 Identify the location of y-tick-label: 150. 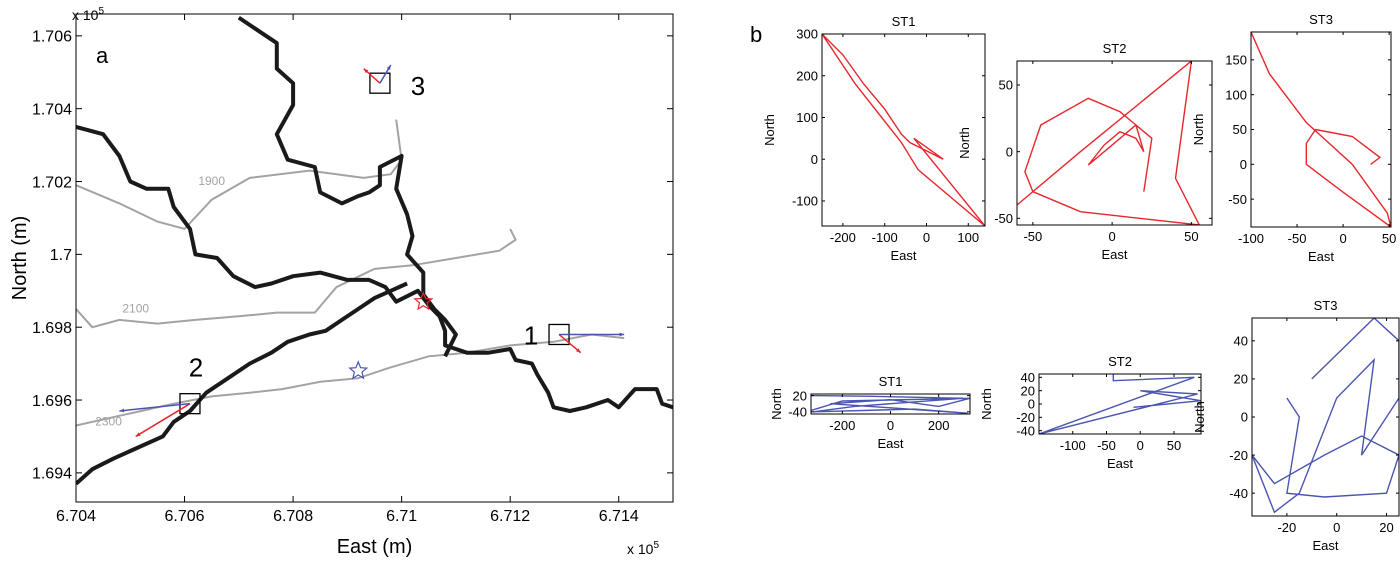
(1236, 60).